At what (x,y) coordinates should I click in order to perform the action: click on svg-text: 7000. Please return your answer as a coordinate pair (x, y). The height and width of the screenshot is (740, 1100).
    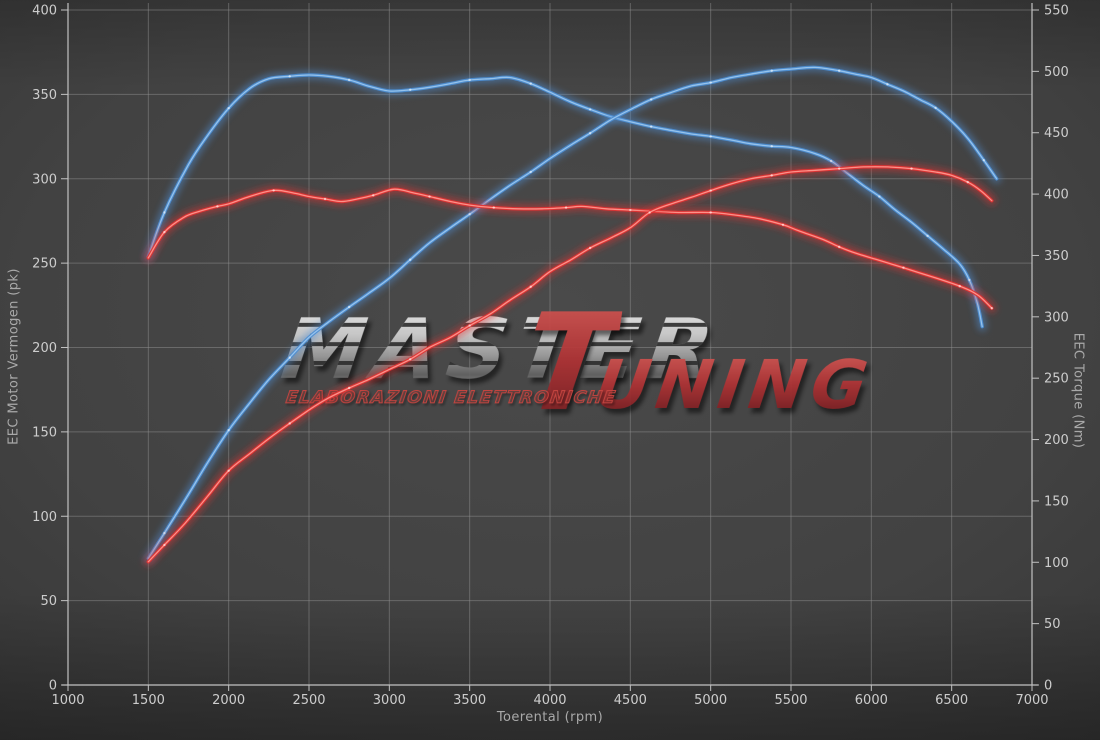
    Looking at the image, I should click on (1031, 700).